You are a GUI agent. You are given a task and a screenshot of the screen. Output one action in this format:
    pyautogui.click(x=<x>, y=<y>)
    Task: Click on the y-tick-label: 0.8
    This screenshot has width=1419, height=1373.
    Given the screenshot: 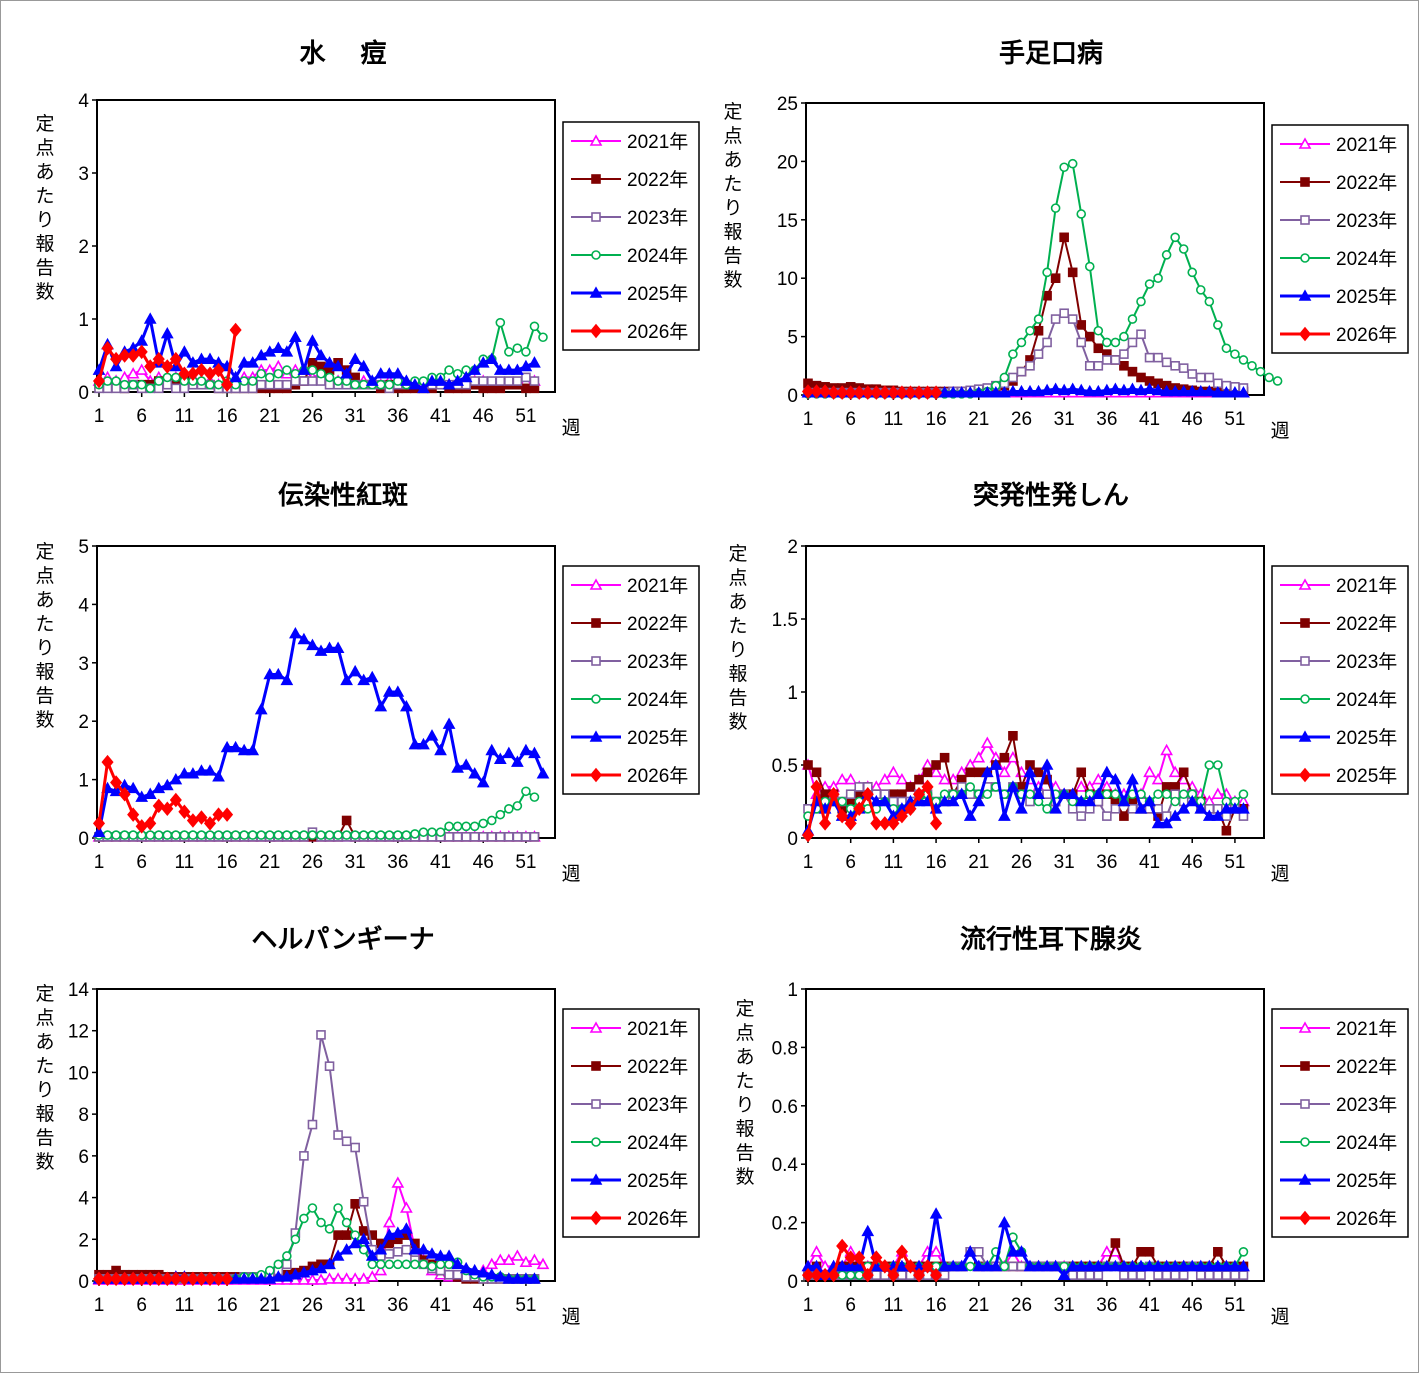 What is the action you would take?
    pyautogui.click(x=785, y=1048)
    